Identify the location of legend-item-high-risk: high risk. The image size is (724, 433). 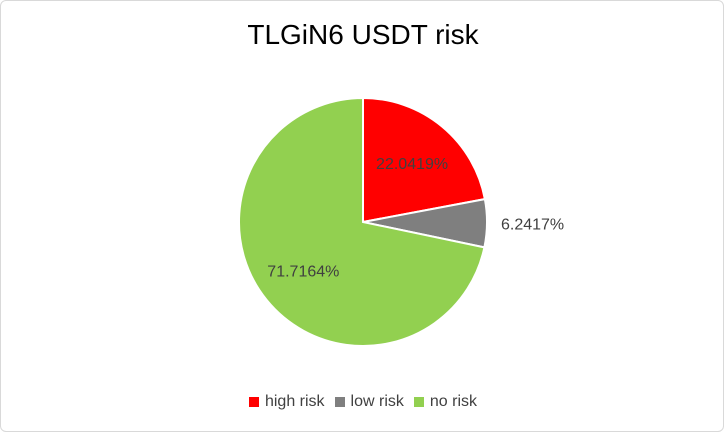
(286, 402).